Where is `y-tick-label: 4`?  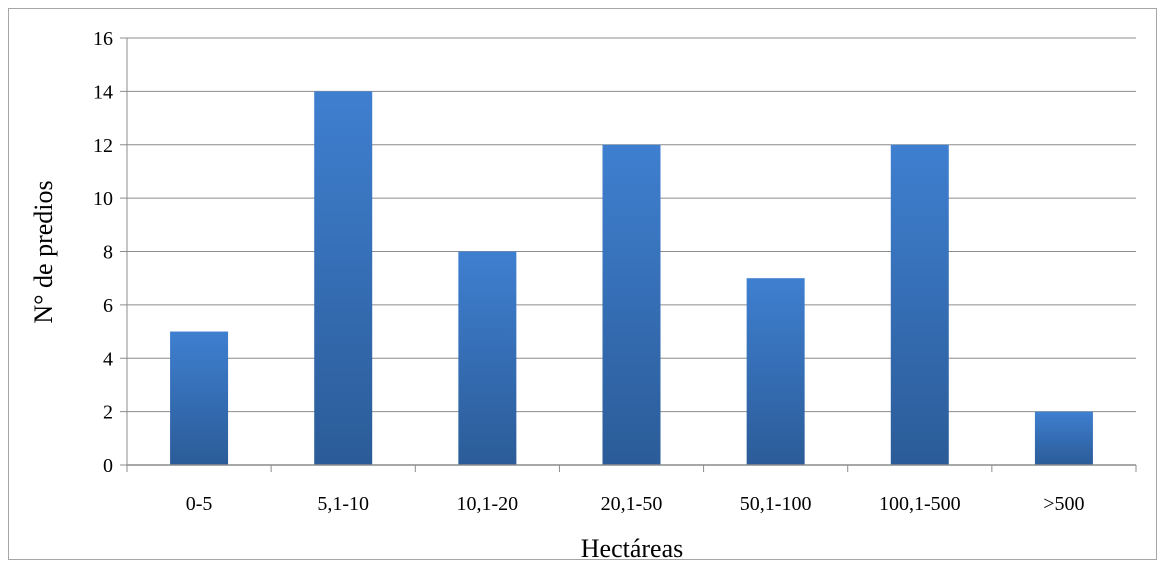 y-tick-label: 4 is located at coordinates (108, 359).